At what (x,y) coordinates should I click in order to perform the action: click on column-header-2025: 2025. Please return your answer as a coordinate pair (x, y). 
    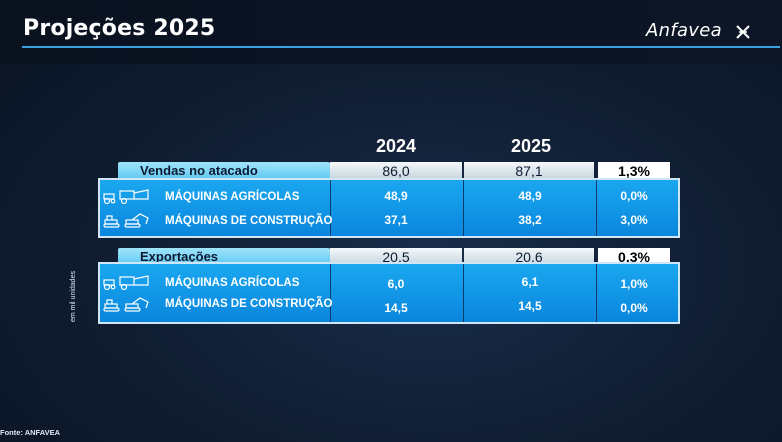
    Looking at the image, I should click on (531, 146).